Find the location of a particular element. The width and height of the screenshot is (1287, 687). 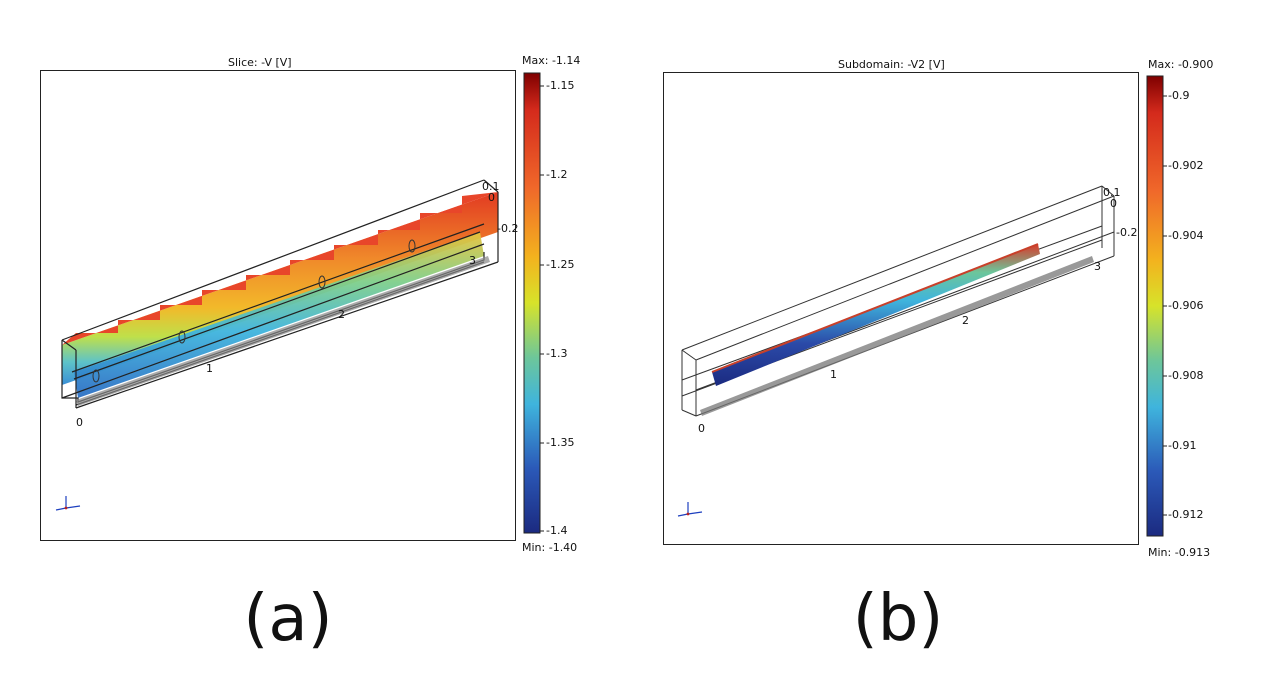

panel-b-colorbar-max: Max: -0.900 is located at coordinates (1181, 64).